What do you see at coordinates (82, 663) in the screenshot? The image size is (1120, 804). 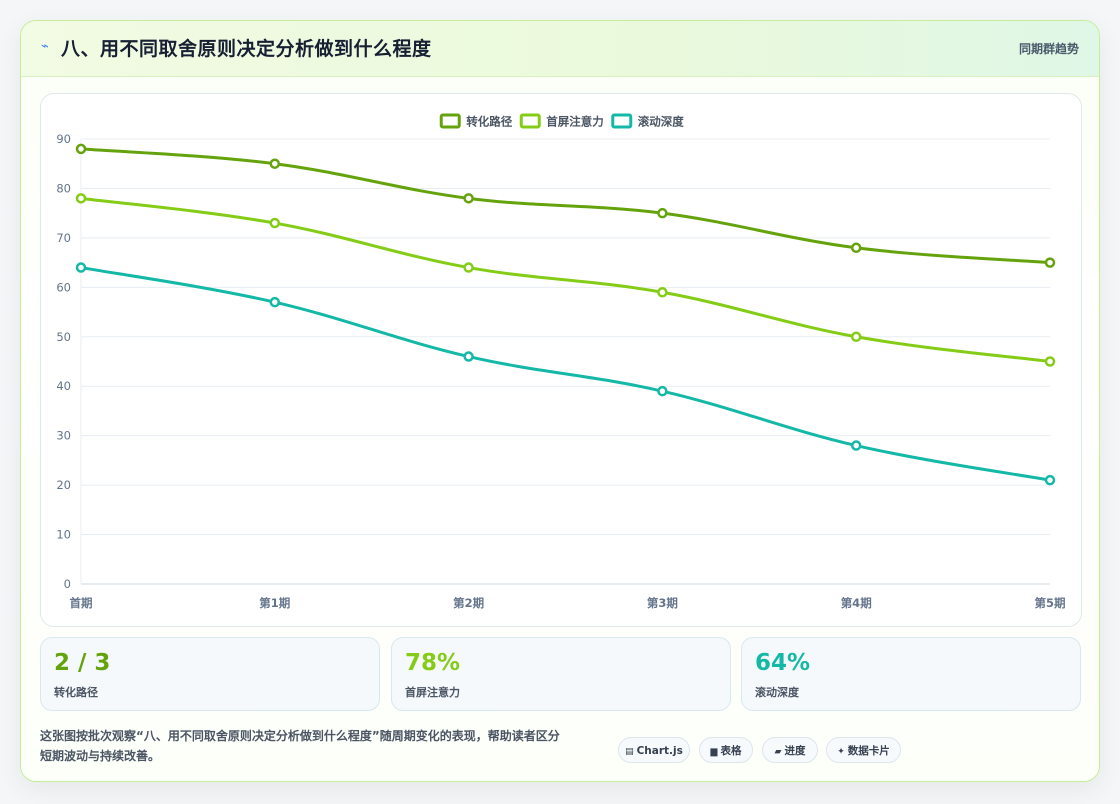 I see `stat-value: 2 / 3` at bounding box center [82, 663].